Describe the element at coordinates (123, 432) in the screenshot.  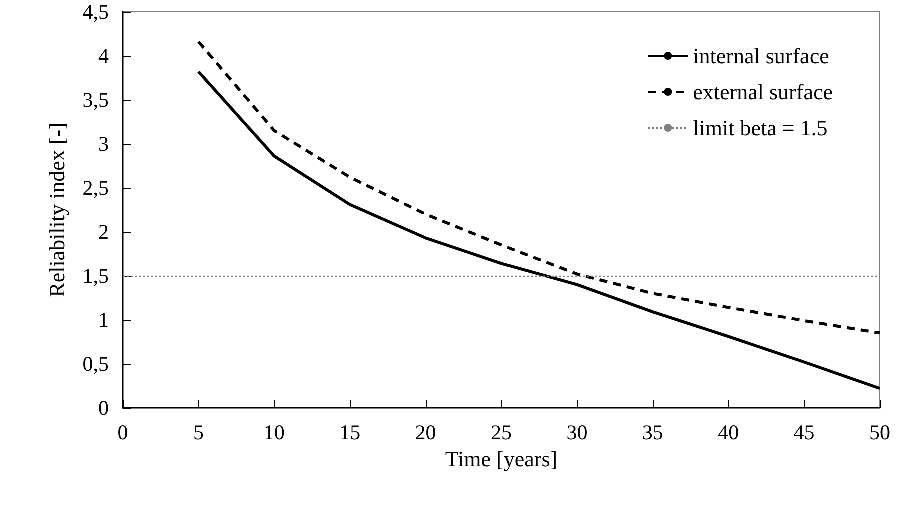
I see `x-tick-label: 0` at that location.